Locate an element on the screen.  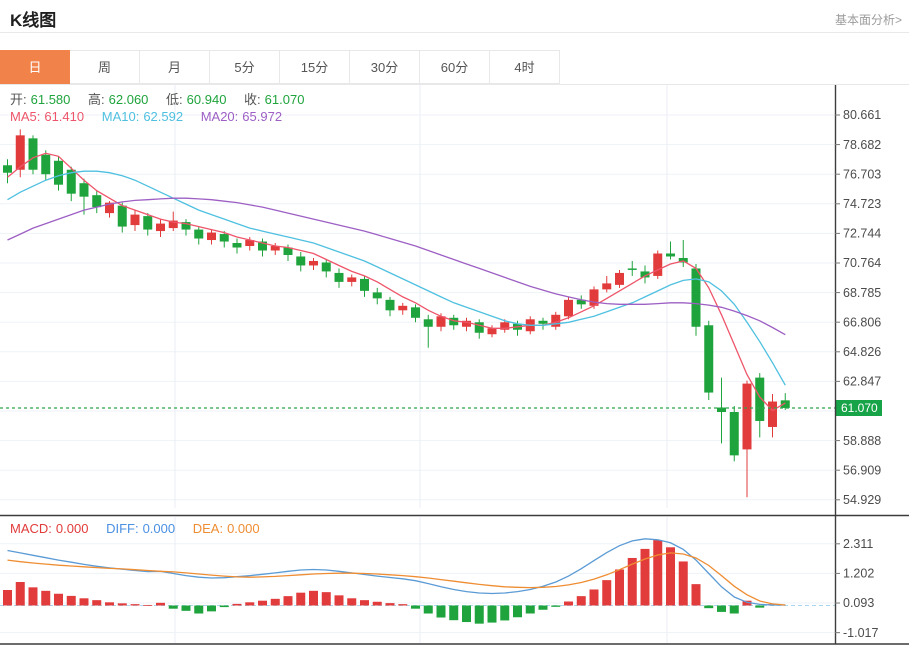
price-axis-label: 66.806 is located at coordinates (862, 322).